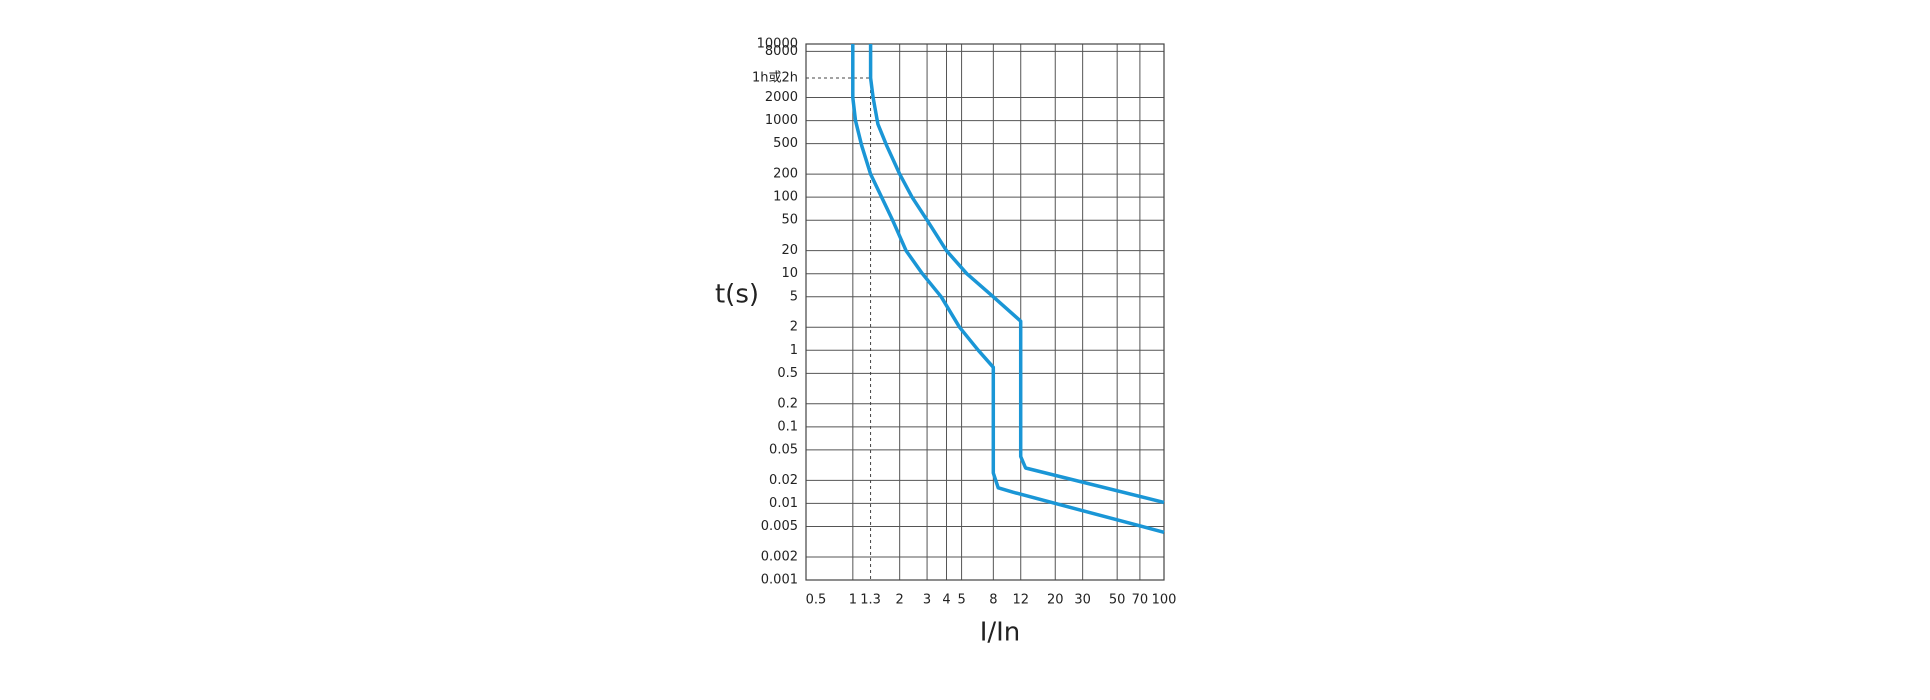 This screenshot has height=700, width=1930. I want to click on y-tick-label: 100, so click(785, 197).